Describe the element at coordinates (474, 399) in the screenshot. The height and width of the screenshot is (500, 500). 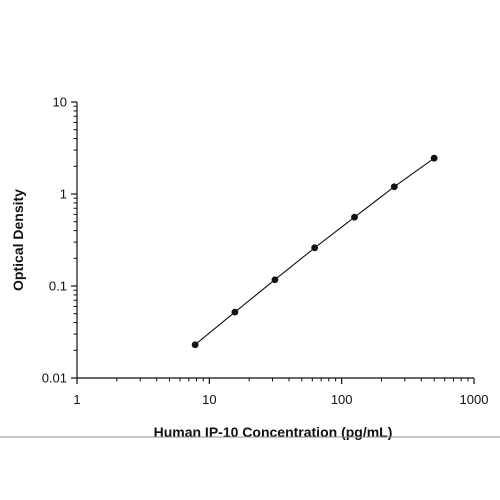
I see `x-tick-label: 1000` at that location.